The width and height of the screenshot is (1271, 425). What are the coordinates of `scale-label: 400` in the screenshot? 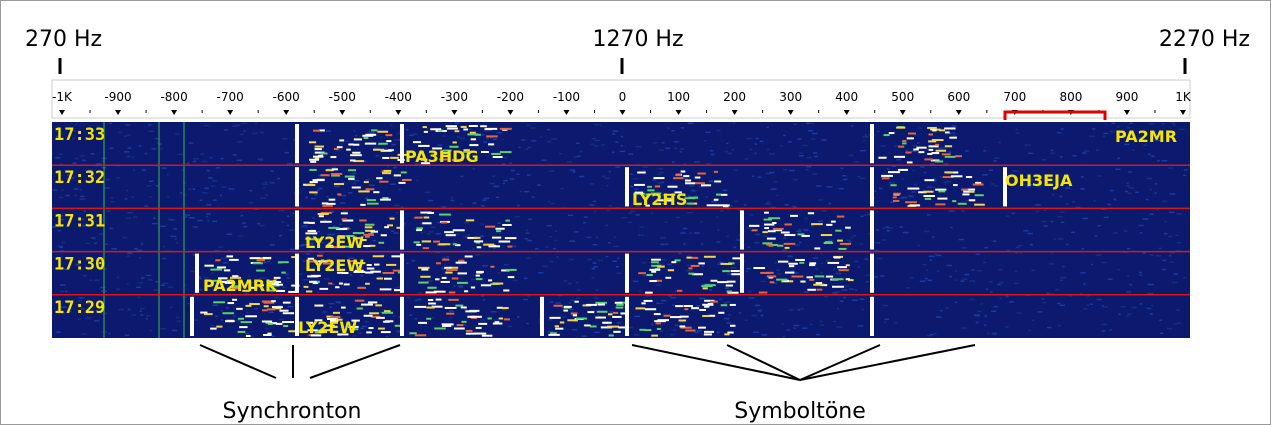 It's located at (846, 97).